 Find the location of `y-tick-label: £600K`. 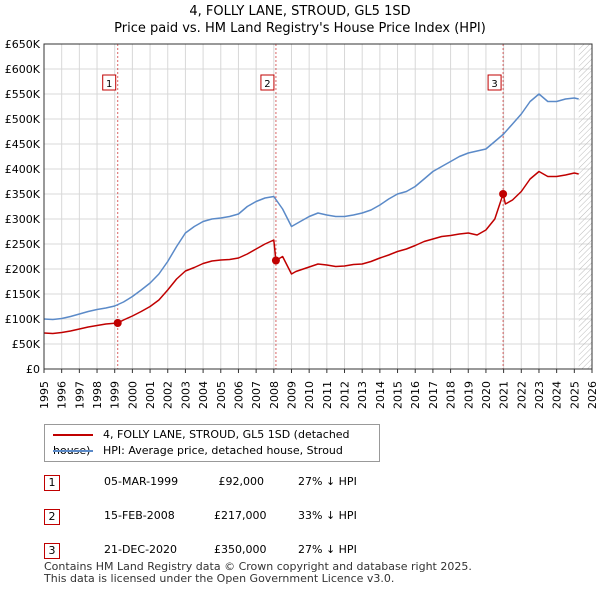

y-tick-label: £600K is located at coordinates (23, 69).